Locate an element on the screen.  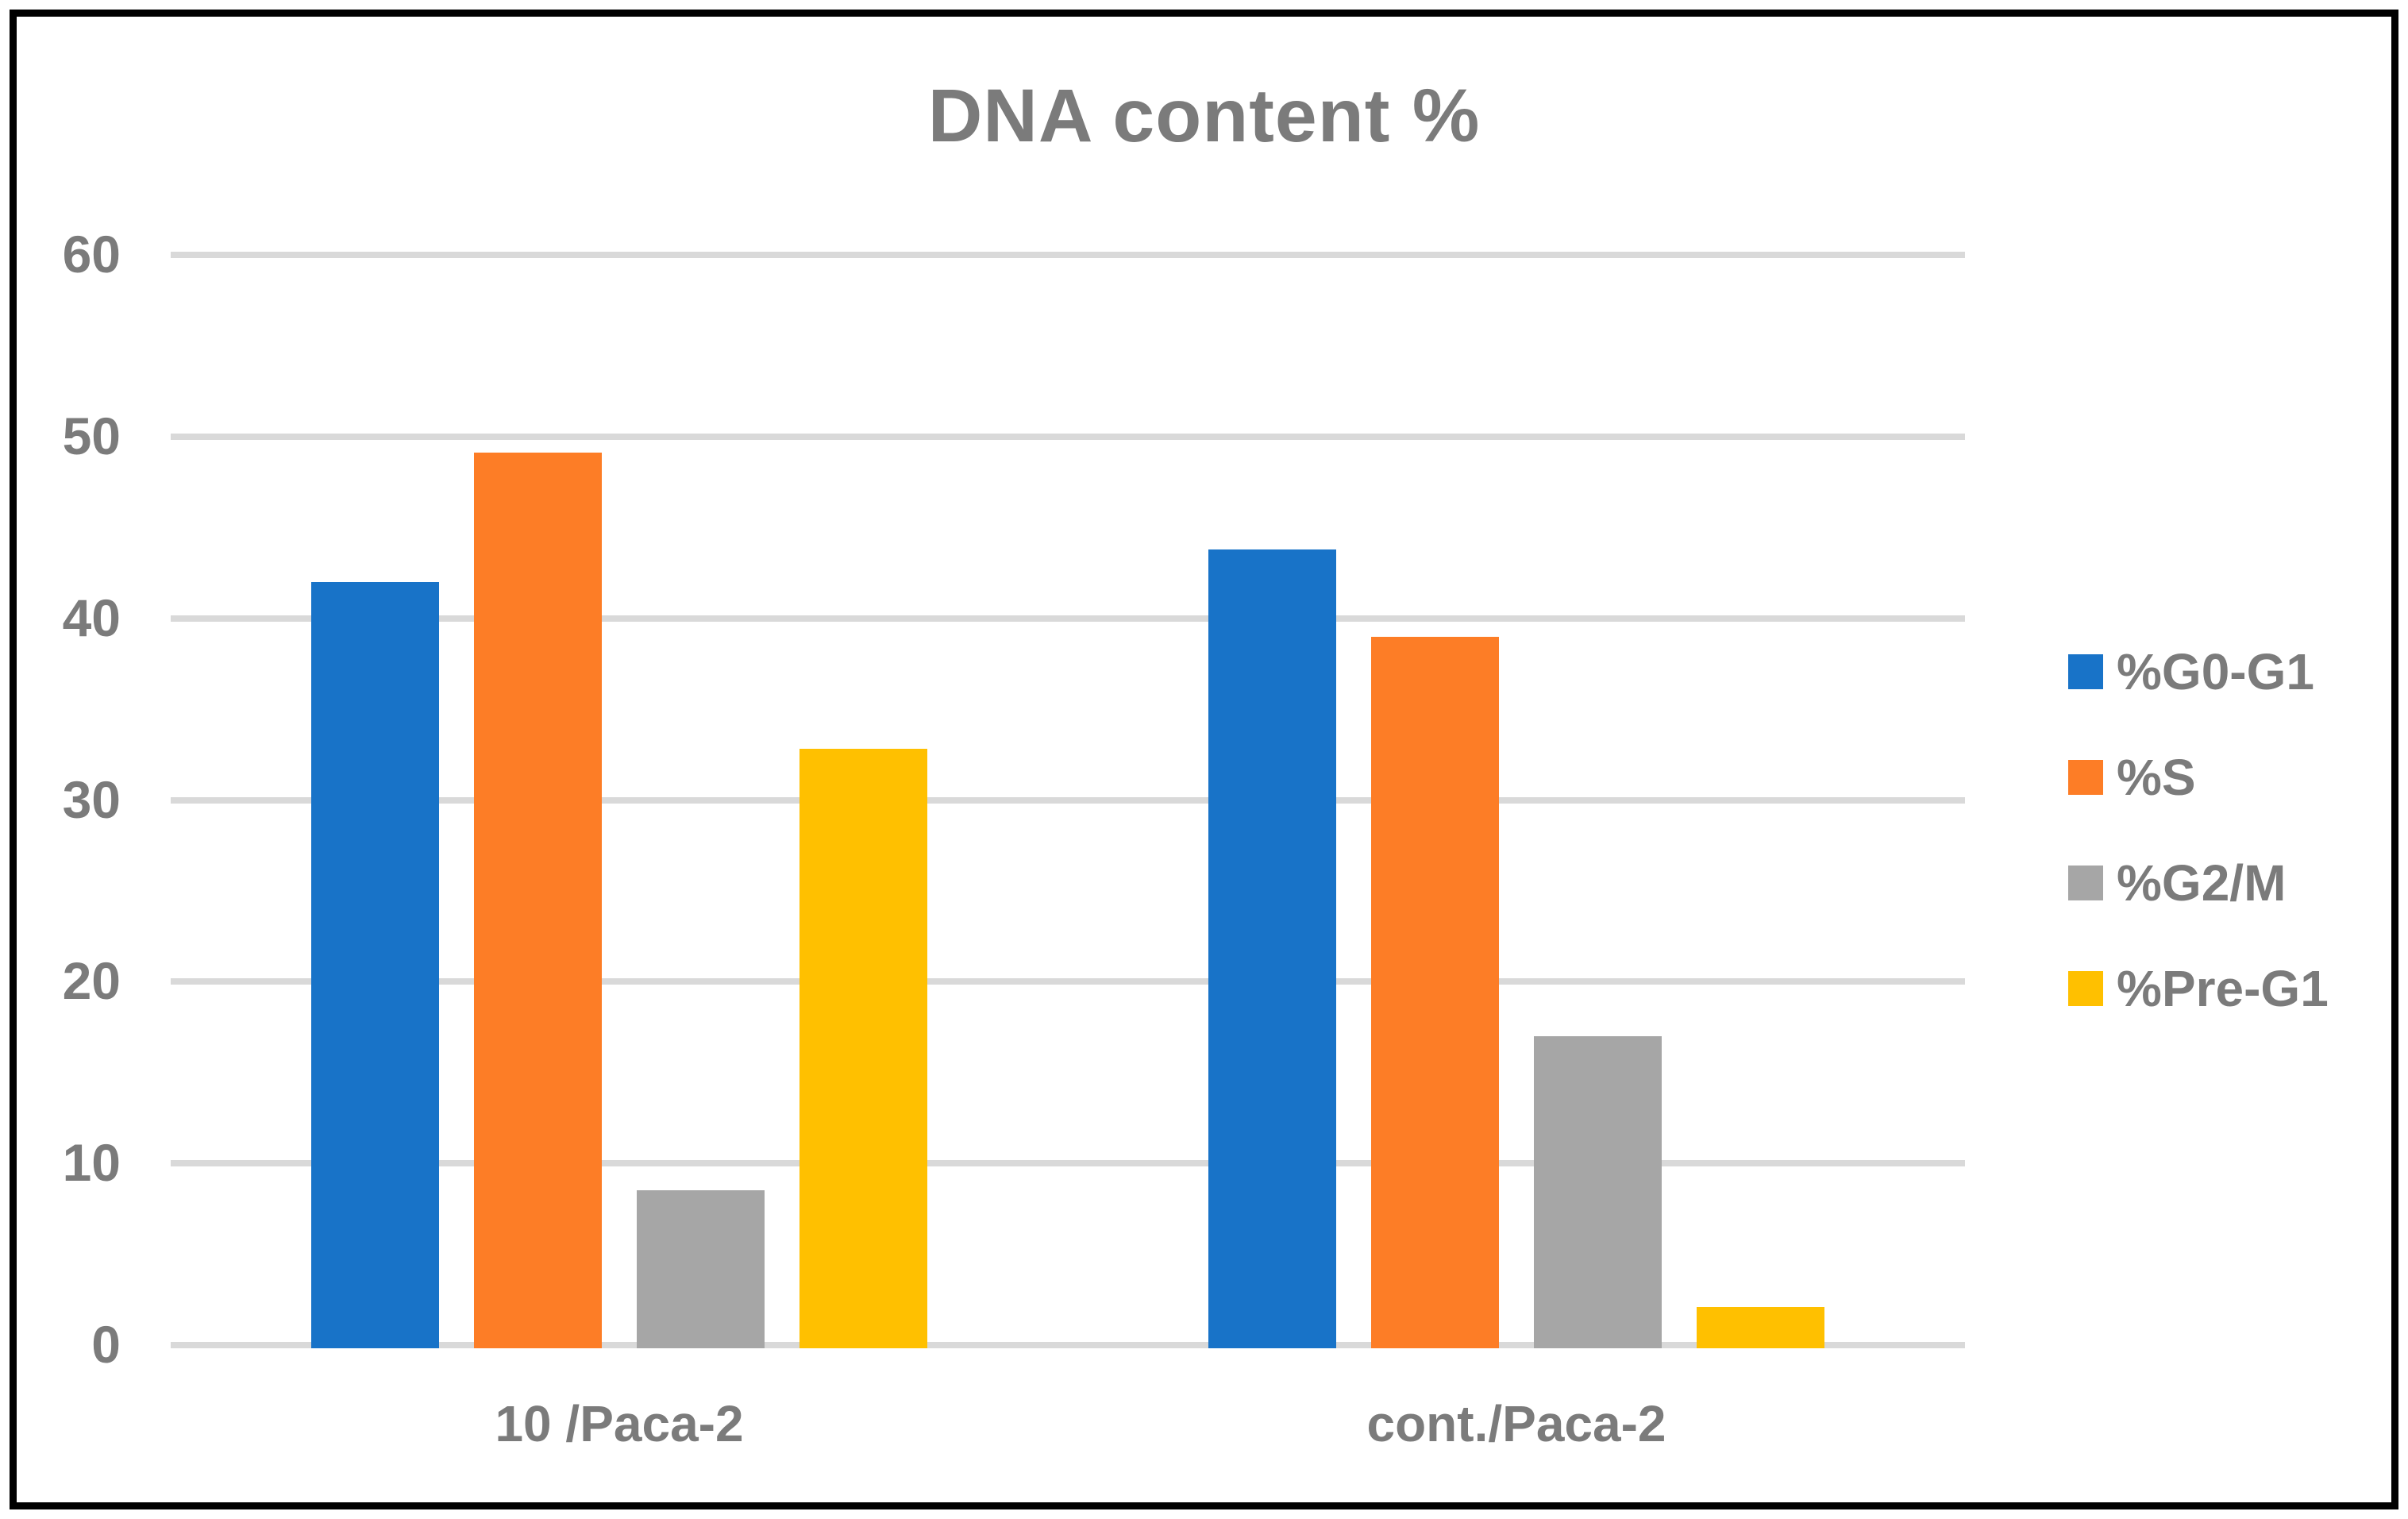
x-category-label-2: cont./Paca-2 is located at coordinates (1516, 1423).